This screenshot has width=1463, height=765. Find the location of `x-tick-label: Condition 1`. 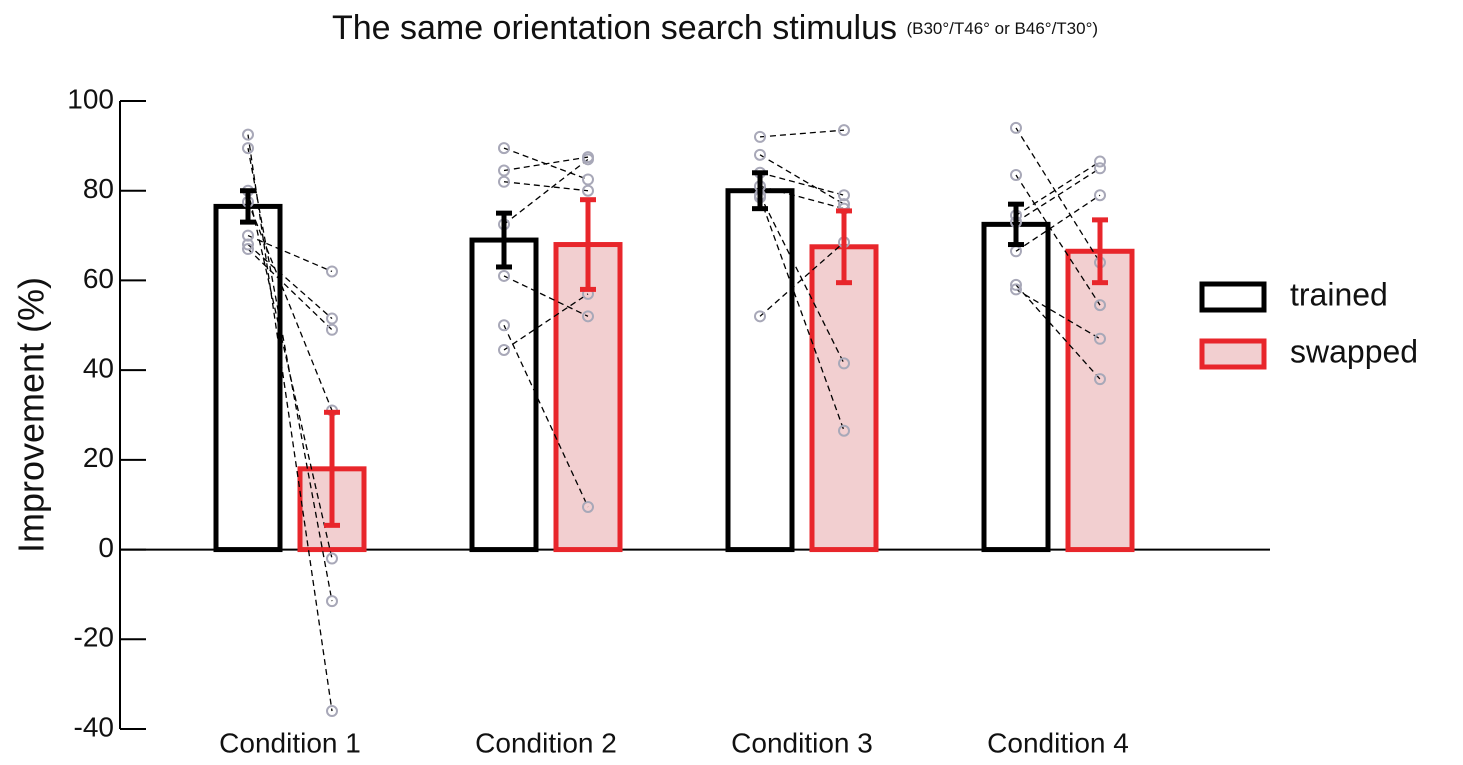

x-tick-label: Condition 1 is located at coordinates (290, 742).